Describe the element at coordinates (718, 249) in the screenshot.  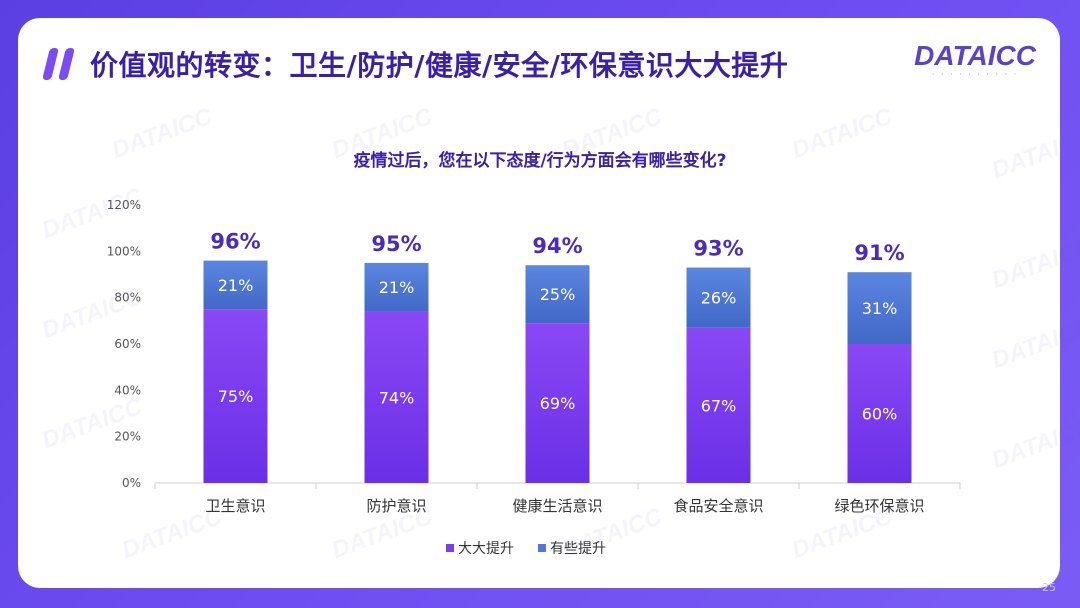
I see `bar-total-label: 93%` at that location.